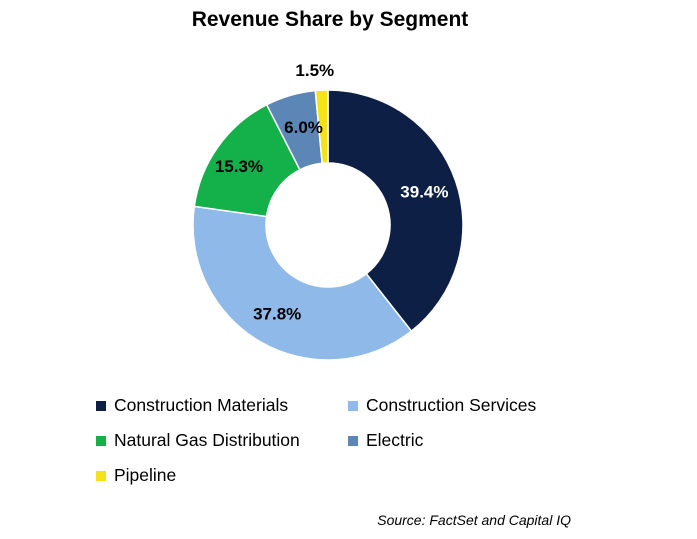  What do you see at coordinates (330, 19) in the screenshot?
I see `chart-title: Revenue Share by Segment` at bounding box center [330, 19].